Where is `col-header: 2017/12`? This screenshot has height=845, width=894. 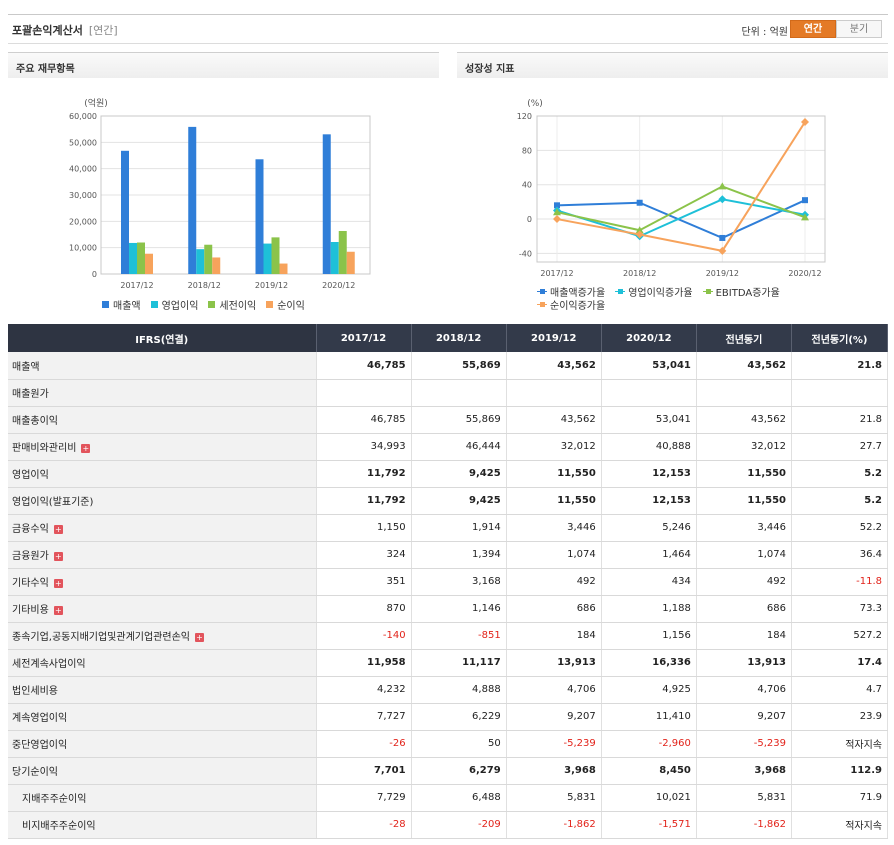
col-header: 2017/12 is located at coordinates (364, 338).